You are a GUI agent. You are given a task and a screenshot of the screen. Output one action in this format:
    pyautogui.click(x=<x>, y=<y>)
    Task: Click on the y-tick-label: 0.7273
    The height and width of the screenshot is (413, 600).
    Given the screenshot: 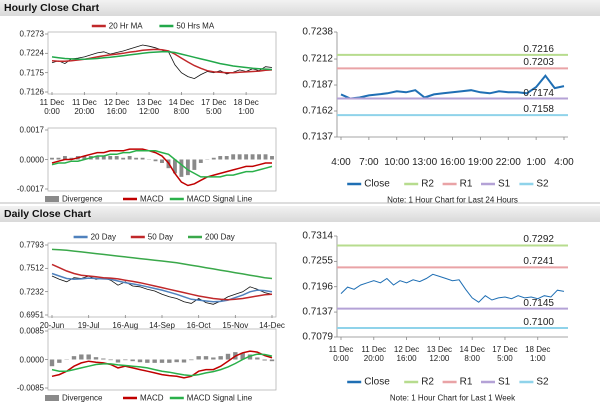 What is the action you would take?
    pyautogui.click(x=31, y=34)
    